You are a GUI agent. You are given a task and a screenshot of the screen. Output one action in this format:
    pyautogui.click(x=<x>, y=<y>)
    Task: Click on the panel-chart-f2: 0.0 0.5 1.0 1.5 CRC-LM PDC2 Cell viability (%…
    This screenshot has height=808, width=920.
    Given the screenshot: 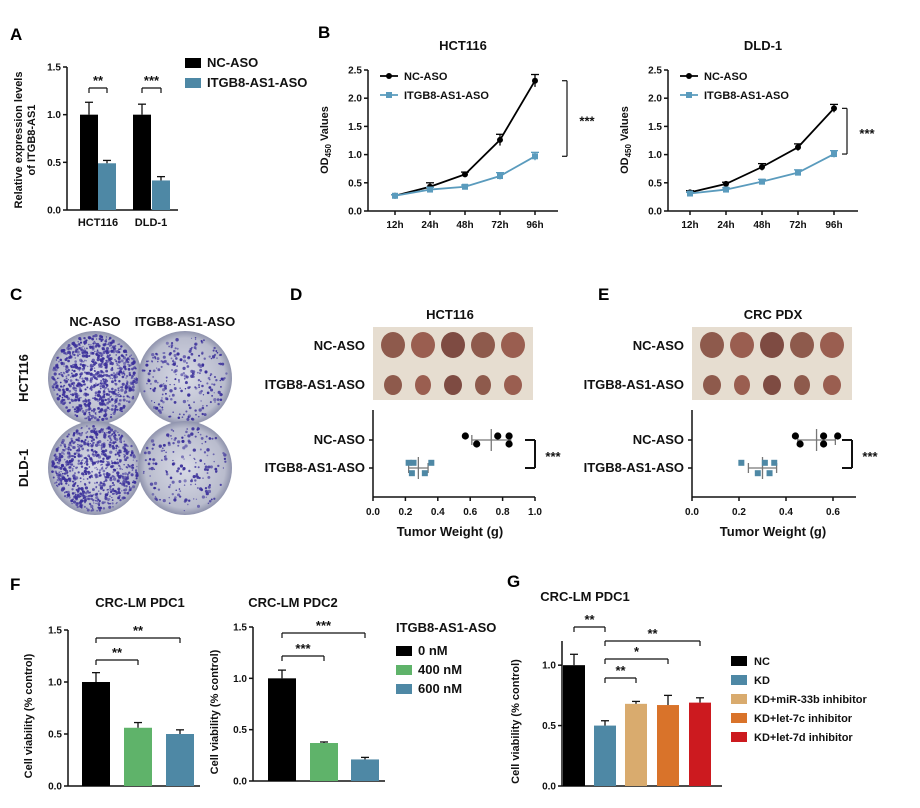 What is the action you would take?
    pyautogui.click(x=352, y=691)
    